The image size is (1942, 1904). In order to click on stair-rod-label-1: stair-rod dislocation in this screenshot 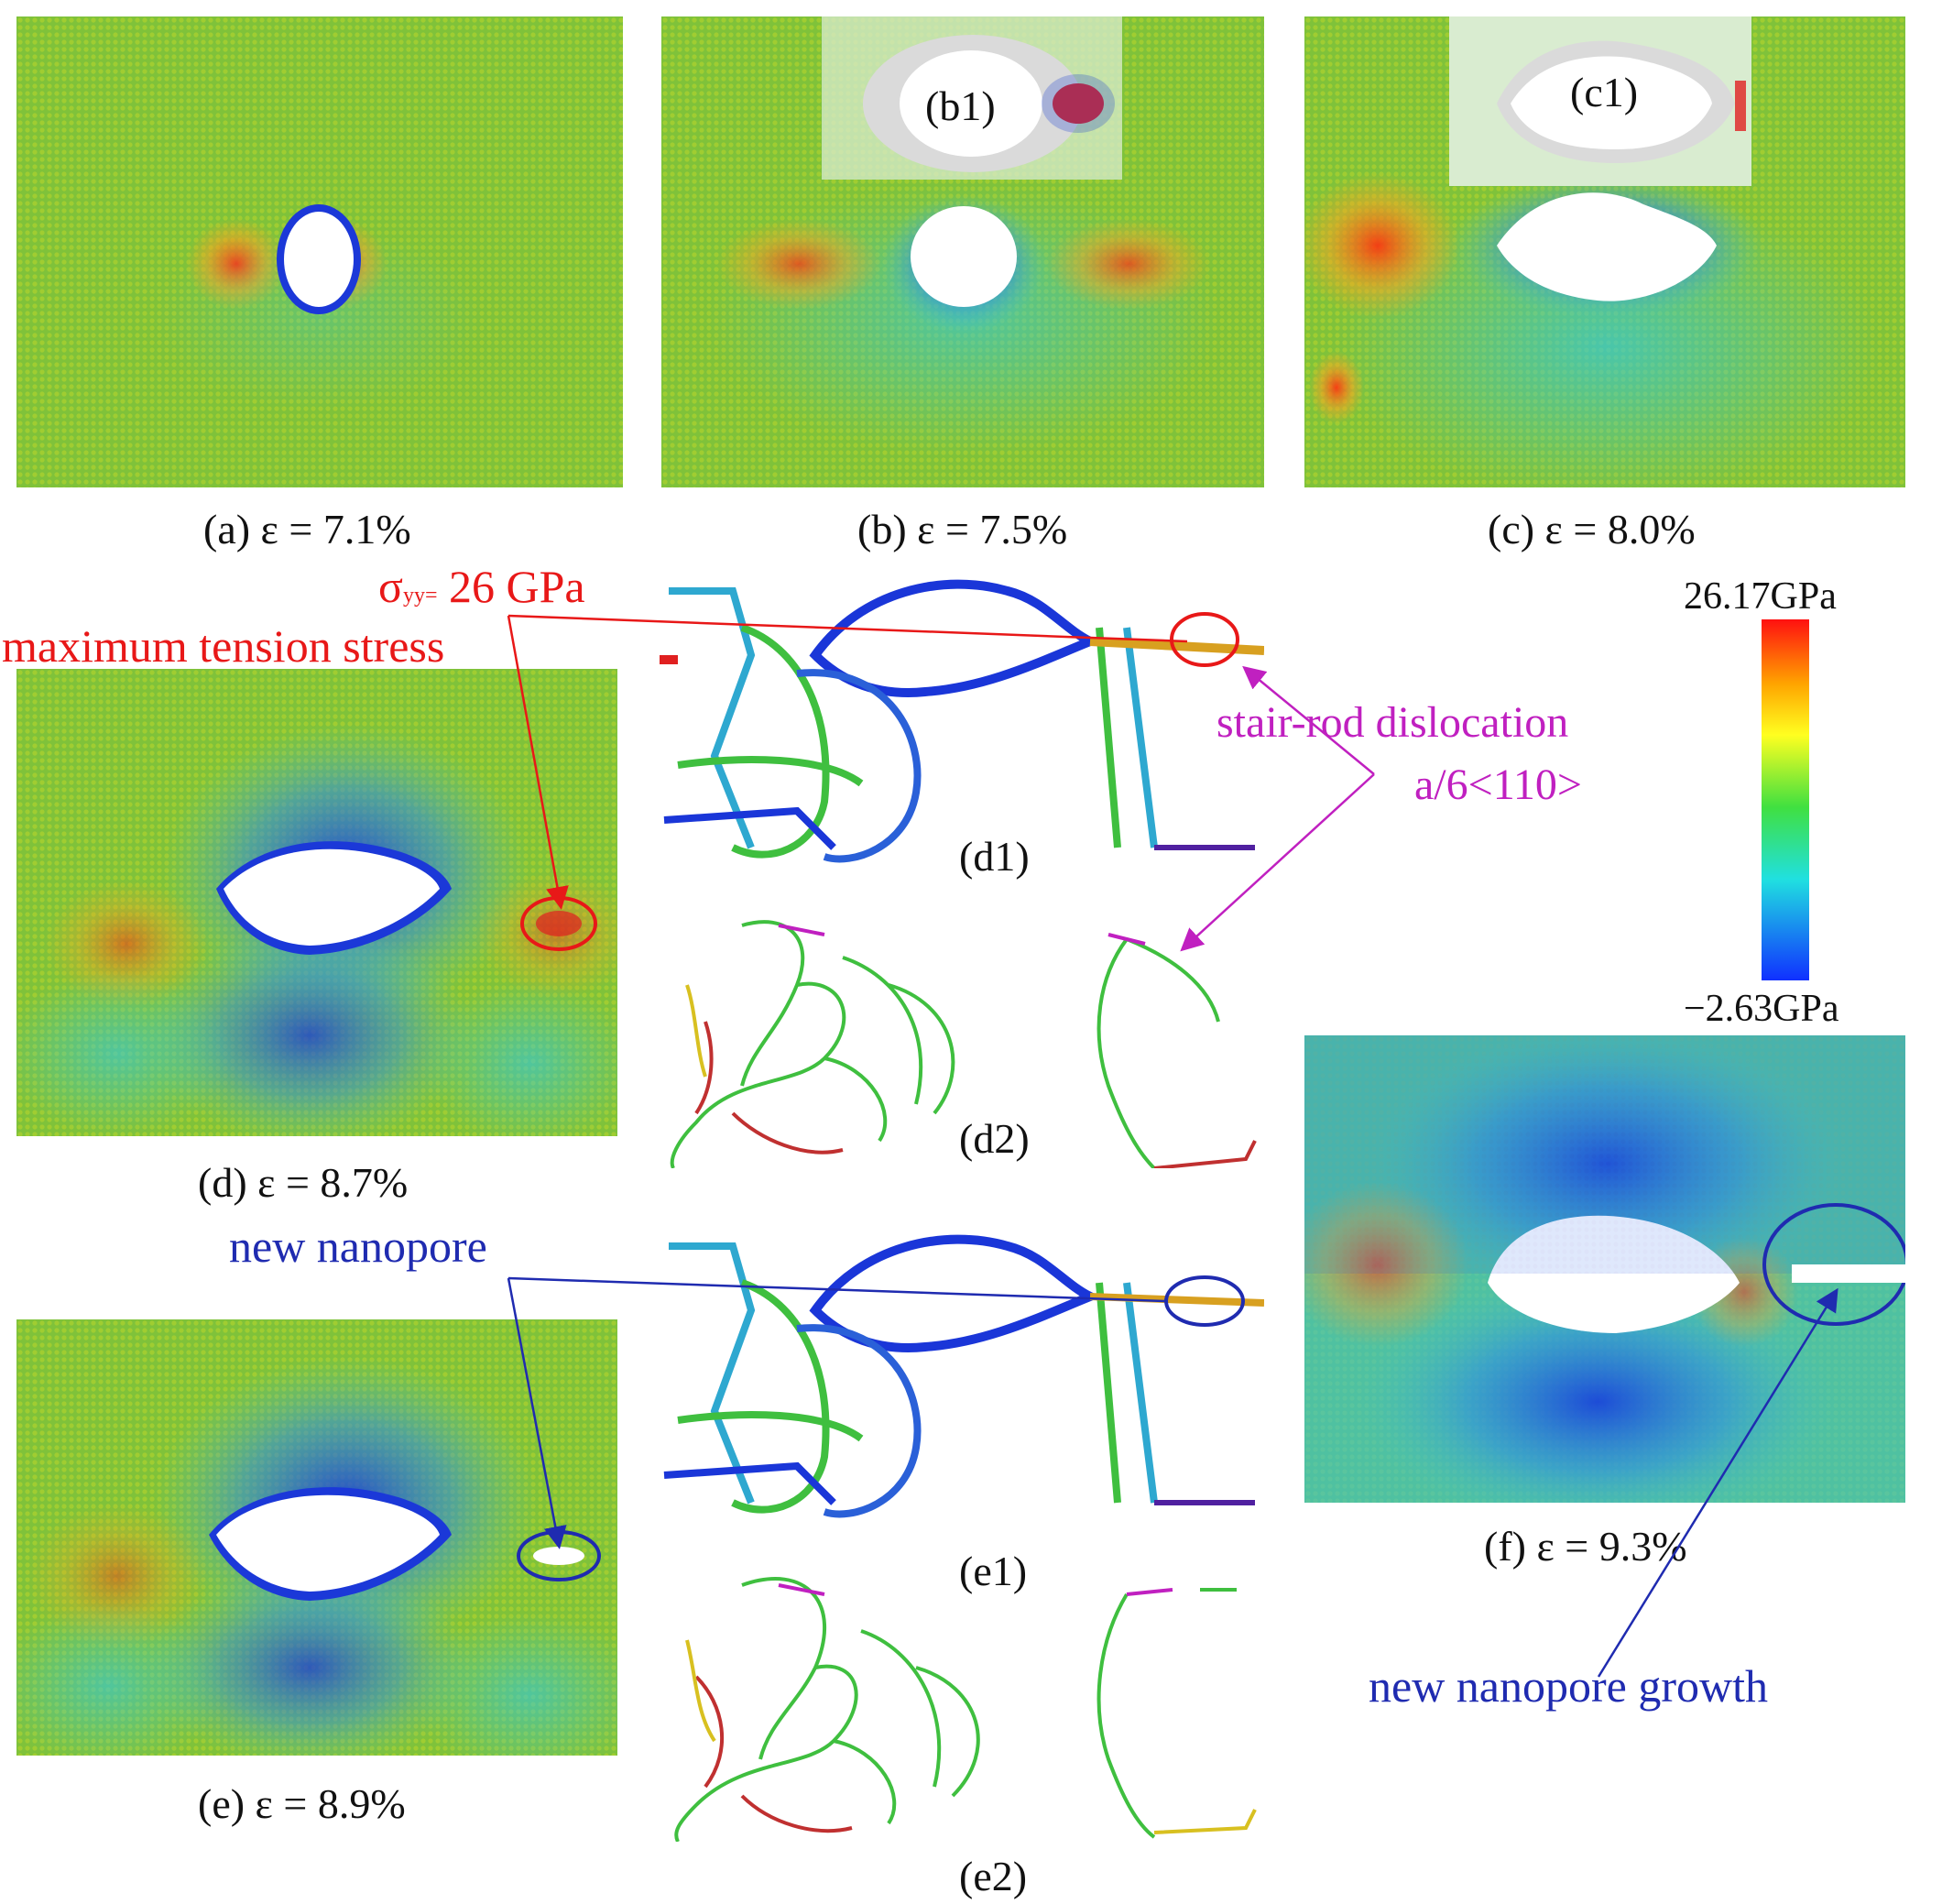, I will do `click(1392, 722)`.